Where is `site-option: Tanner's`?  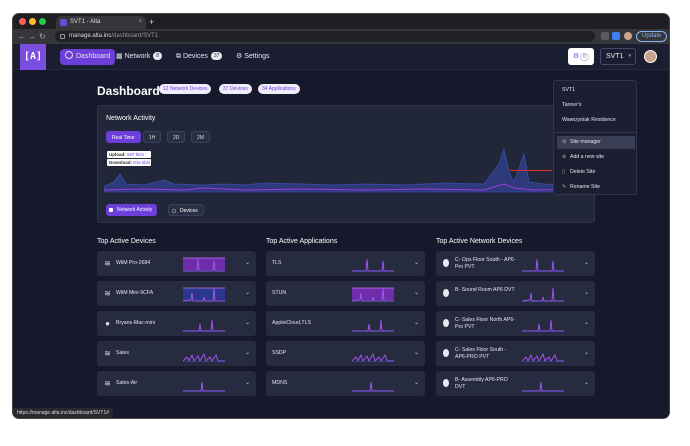
site-option: Tanner's is located at coordinates (572, 105).